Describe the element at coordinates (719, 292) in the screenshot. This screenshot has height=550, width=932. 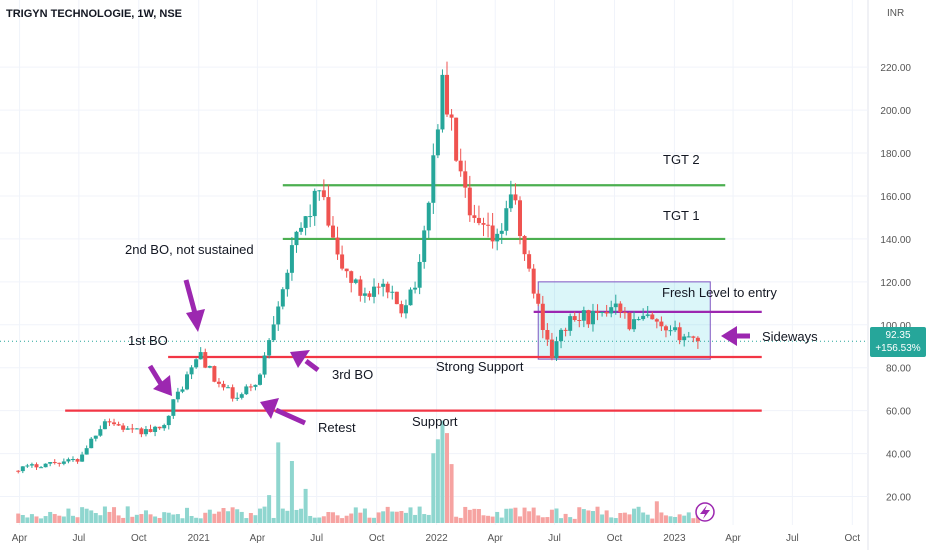
I see `annotation-fresh-level: Fresh Level to entry` at that location.